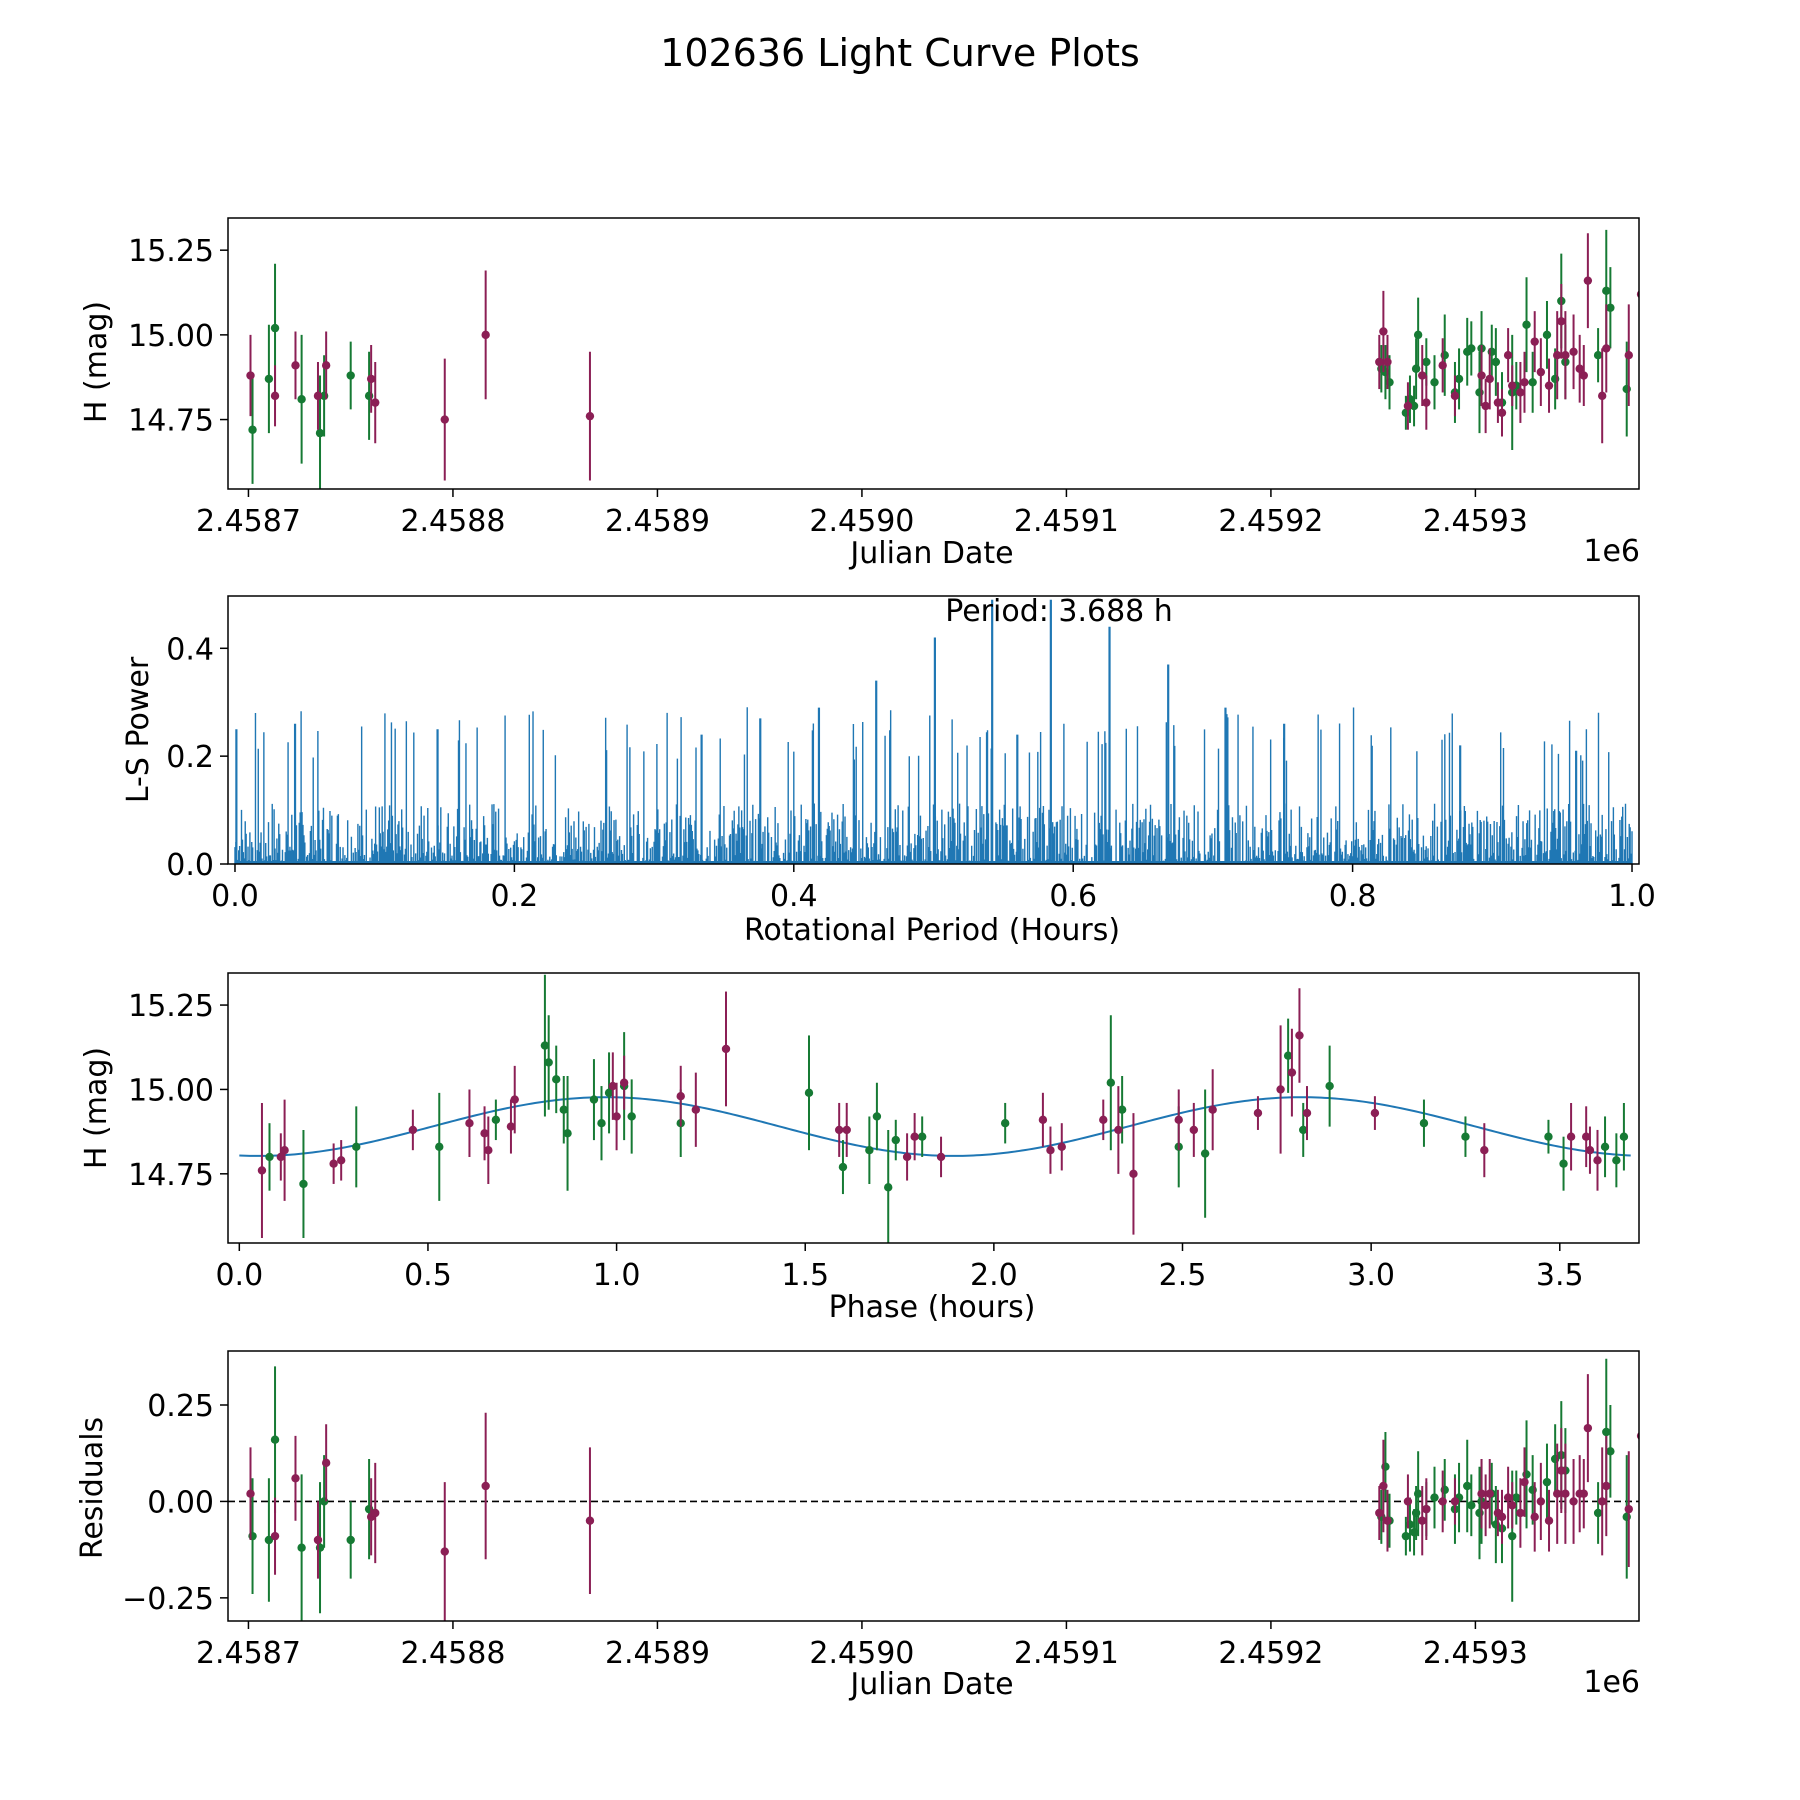  What do you see at coordinates (930, 1684) in the screenshot?
I see `residuals-x-axis-label: Julian Date` at bounding box center [930, 1684].